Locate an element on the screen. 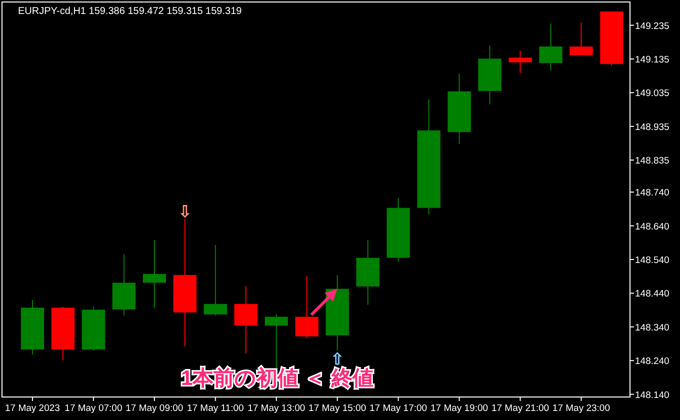 This screenshot has width=680, height=420. x-tick-label: 17 May 07:00 is located at coordinates (93, 408).